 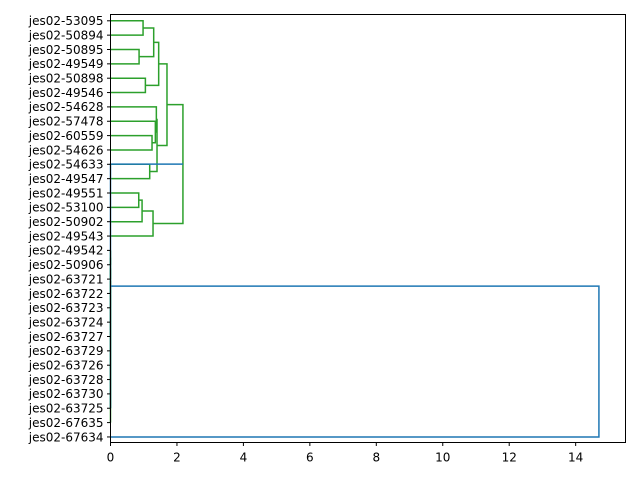 What do you see at coordinates (66, 380) in the screenshot?
I see `leaf-label: jes02-63728` at bounding box center [66, 380].